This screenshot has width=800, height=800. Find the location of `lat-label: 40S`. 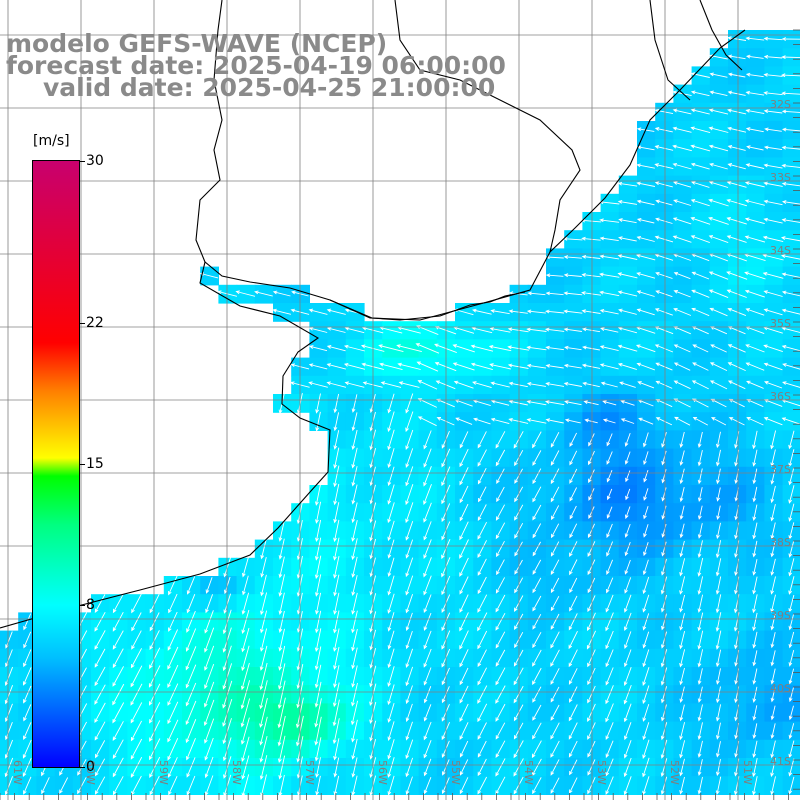

lat-label: 40S is located at coordinates (780, 688).